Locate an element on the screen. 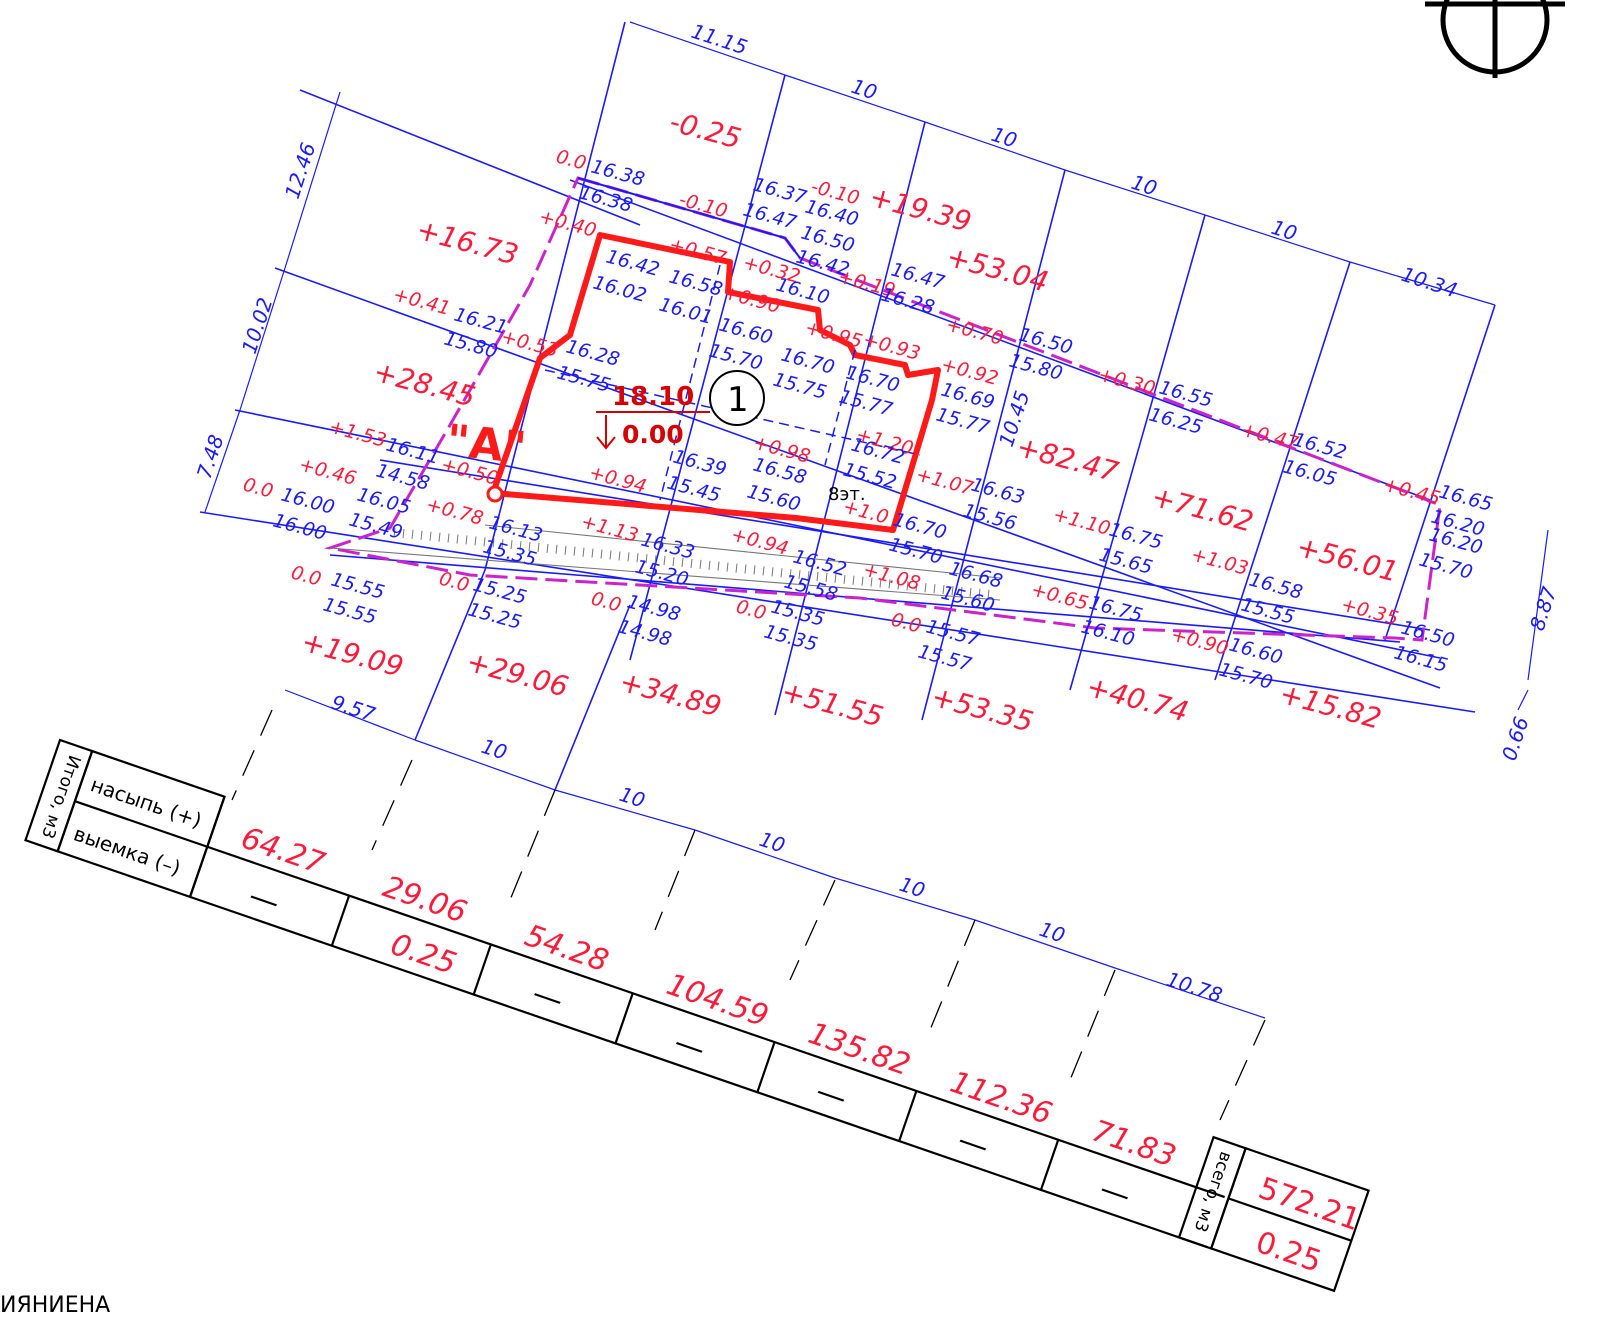 The height and width of the screenshot is (1320, 1605). square-volume: +19.09 is located at coordinates (352, 654).